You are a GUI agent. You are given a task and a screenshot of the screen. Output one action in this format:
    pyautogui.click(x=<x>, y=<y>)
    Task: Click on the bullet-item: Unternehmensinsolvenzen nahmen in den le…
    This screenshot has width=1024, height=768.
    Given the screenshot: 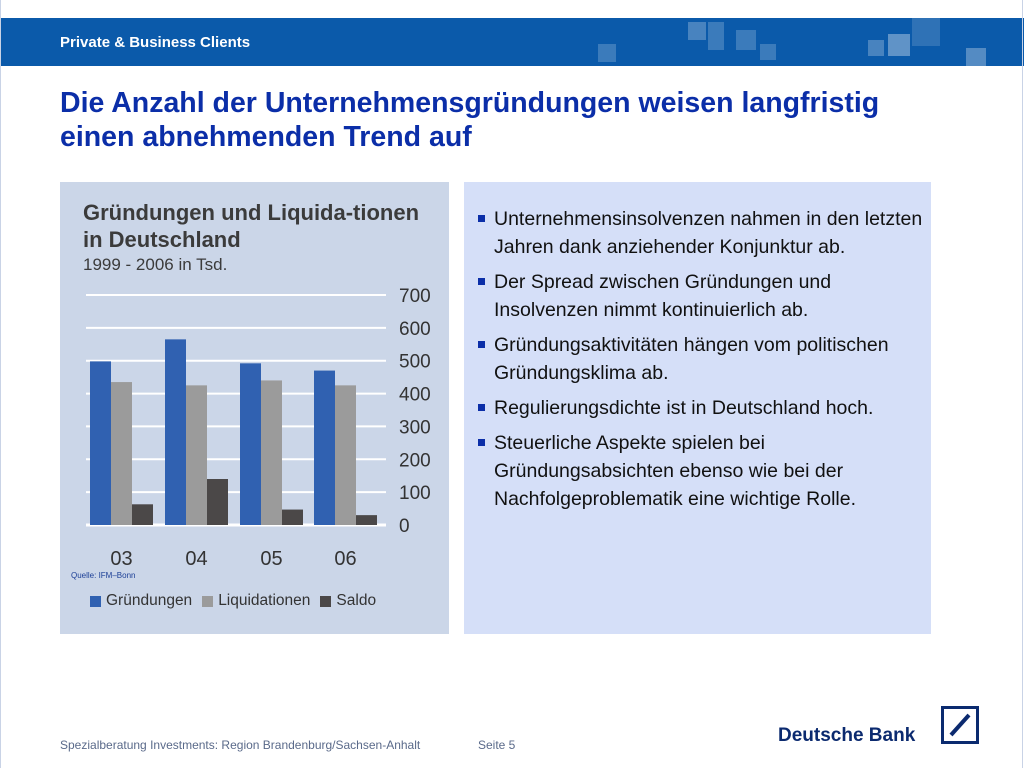 What is the action you would take?
    pyautogui.click(x=703, y=233)
    